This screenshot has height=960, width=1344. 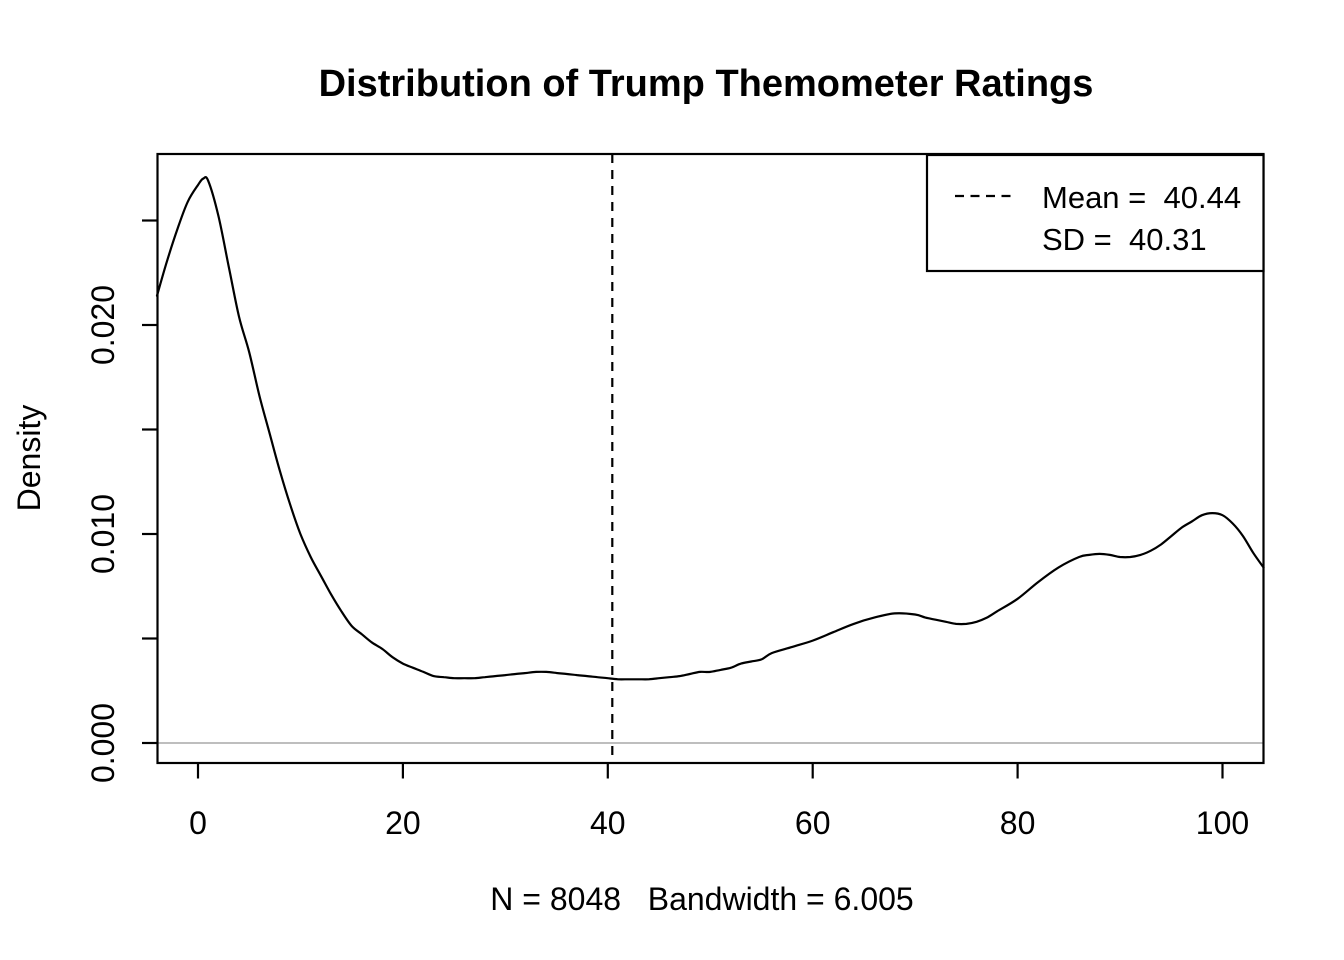 What do you see at coordinates (719, 802) in the screenshot?
I see `x-axis: 0 20 40 60 80 100` at bounding box center [719, 802].